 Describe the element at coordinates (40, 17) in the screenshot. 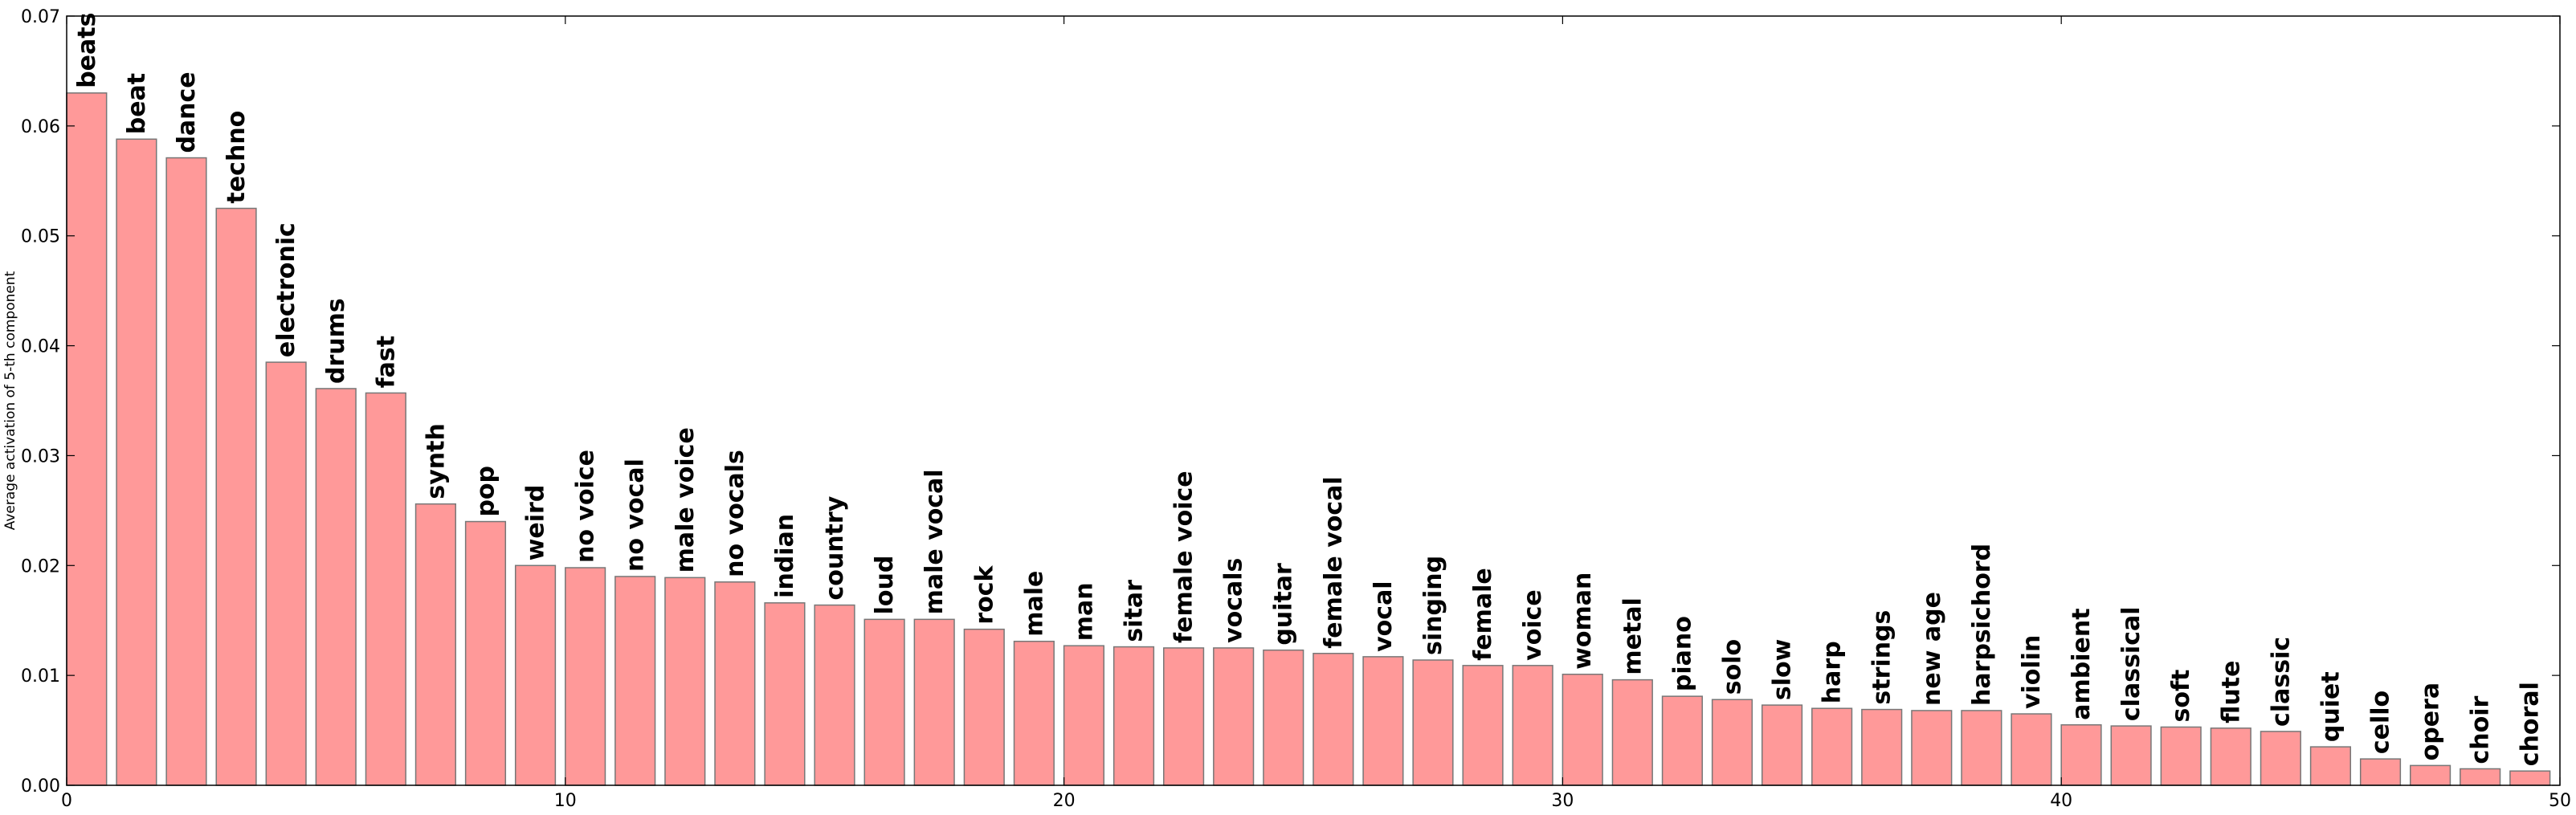

I see `y-tick-label: 0.07` at that location.